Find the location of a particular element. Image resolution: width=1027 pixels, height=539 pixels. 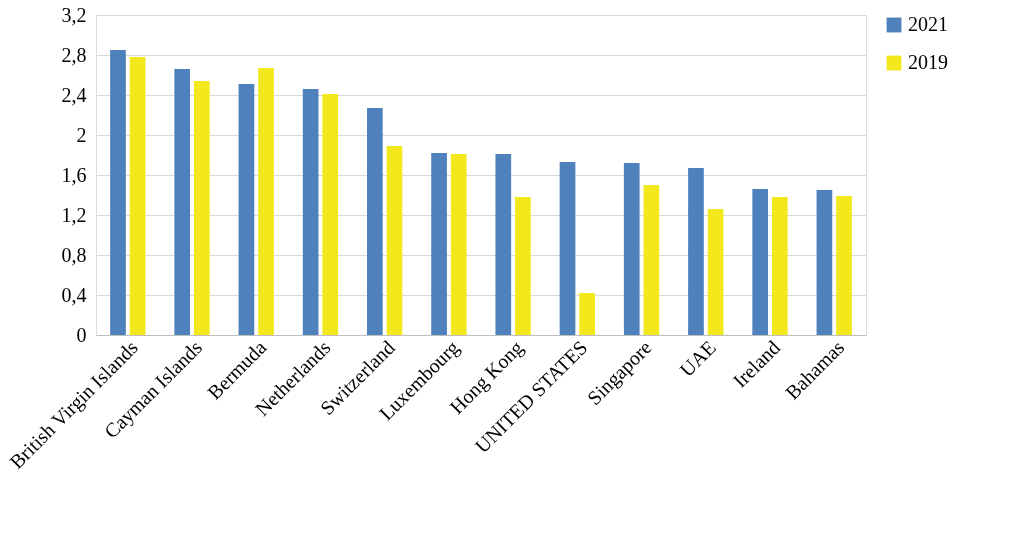

y-tick-label: 2,4 is located at coordinates (74, 94).